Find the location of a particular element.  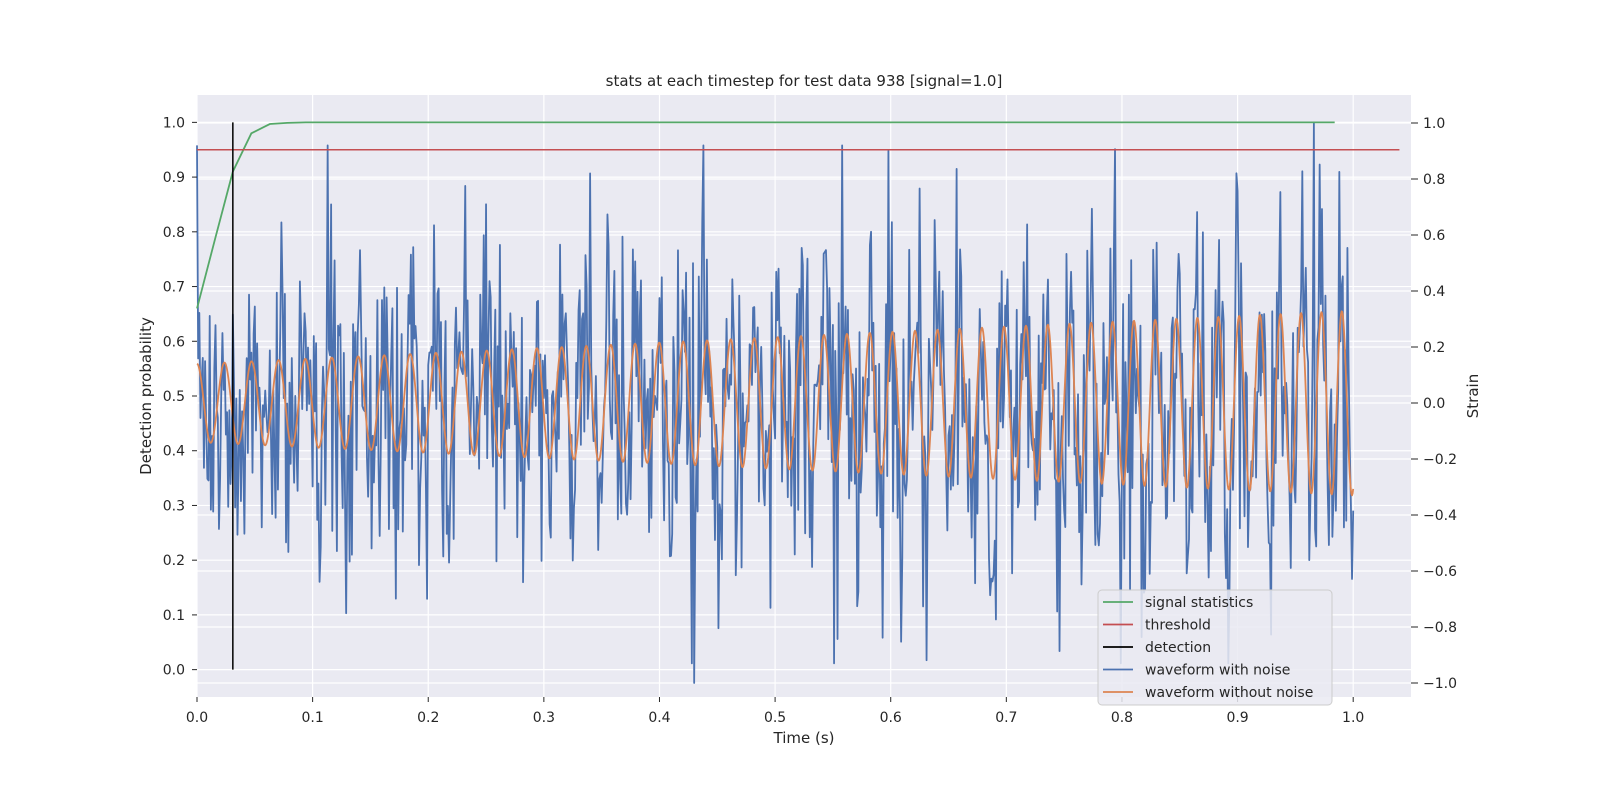

right-y-tick-label: −1.0 is located at coordinates (1440, 684).